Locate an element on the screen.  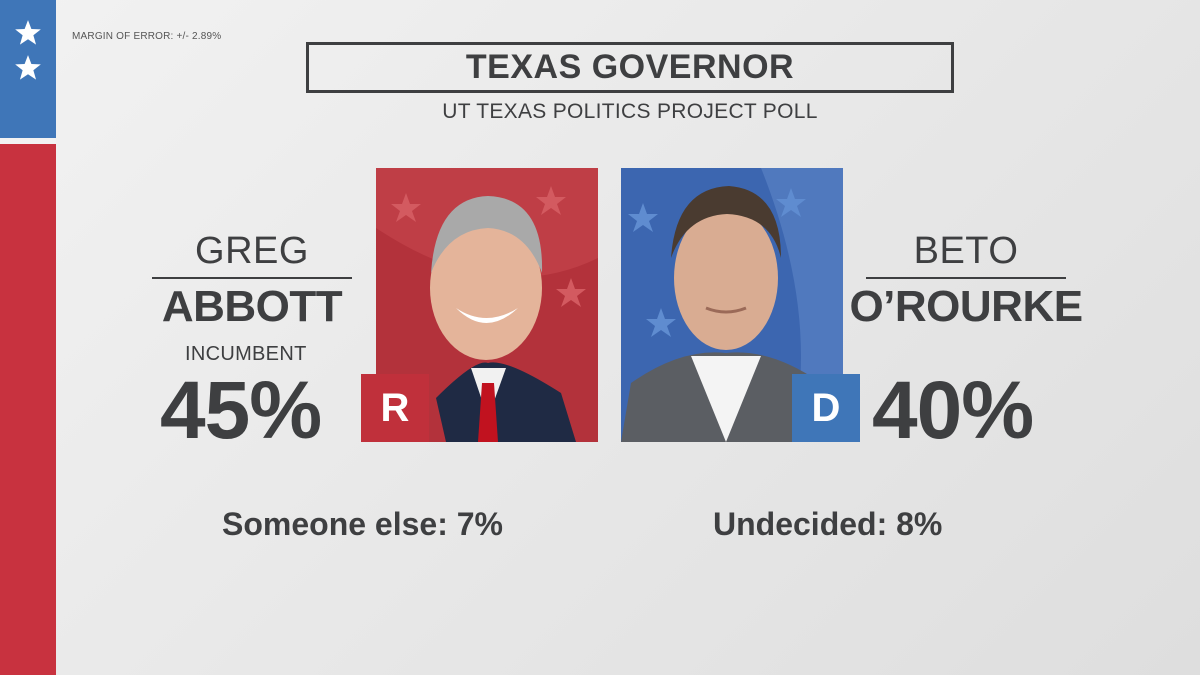
page-title: TEXAS GOVERNOR is located at coordinates (630, 67).